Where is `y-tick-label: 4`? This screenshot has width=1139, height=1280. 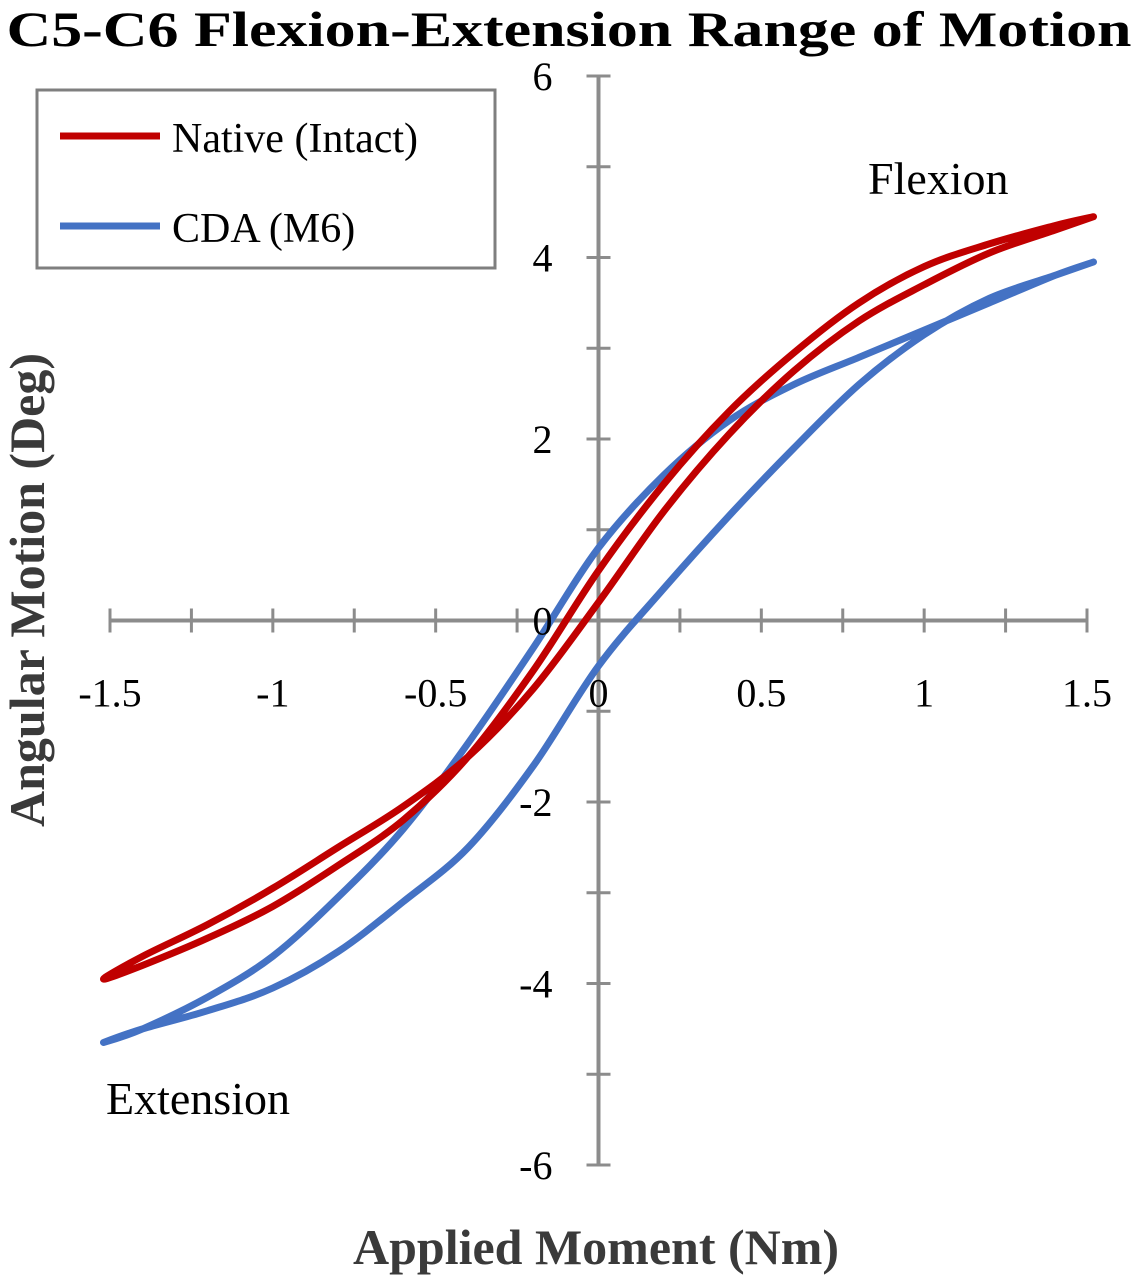 y-tick-label: 4 is located at coordinates (543, 258).